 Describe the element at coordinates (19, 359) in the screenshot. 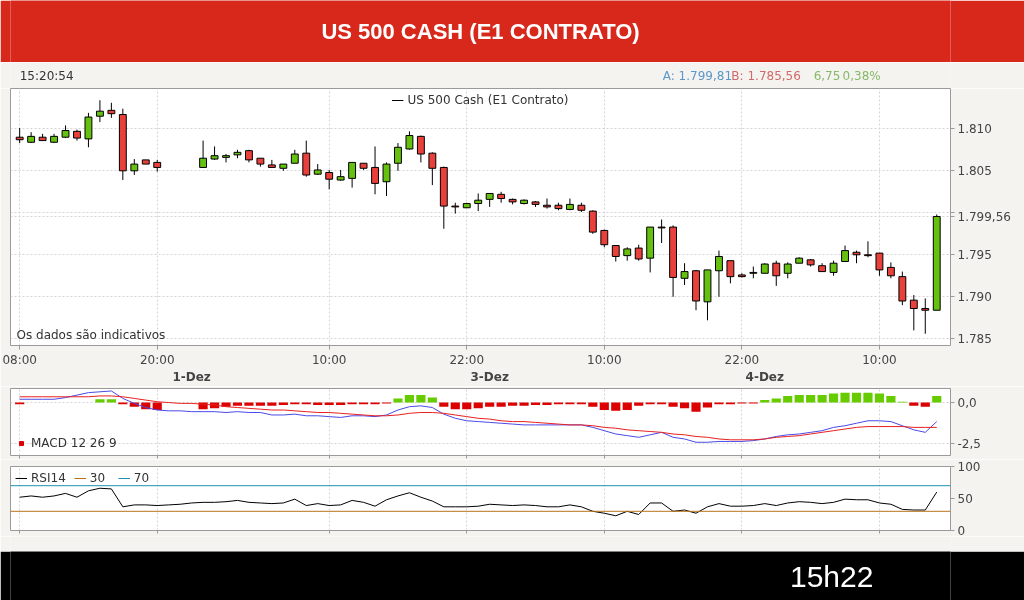

I see `x-tick-label: 08:00` at that location.